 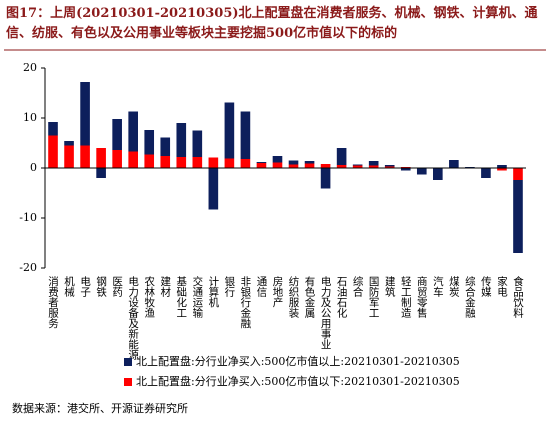 I want to click on x-tick-label: 消费者服务, so click(x=53, y=302).